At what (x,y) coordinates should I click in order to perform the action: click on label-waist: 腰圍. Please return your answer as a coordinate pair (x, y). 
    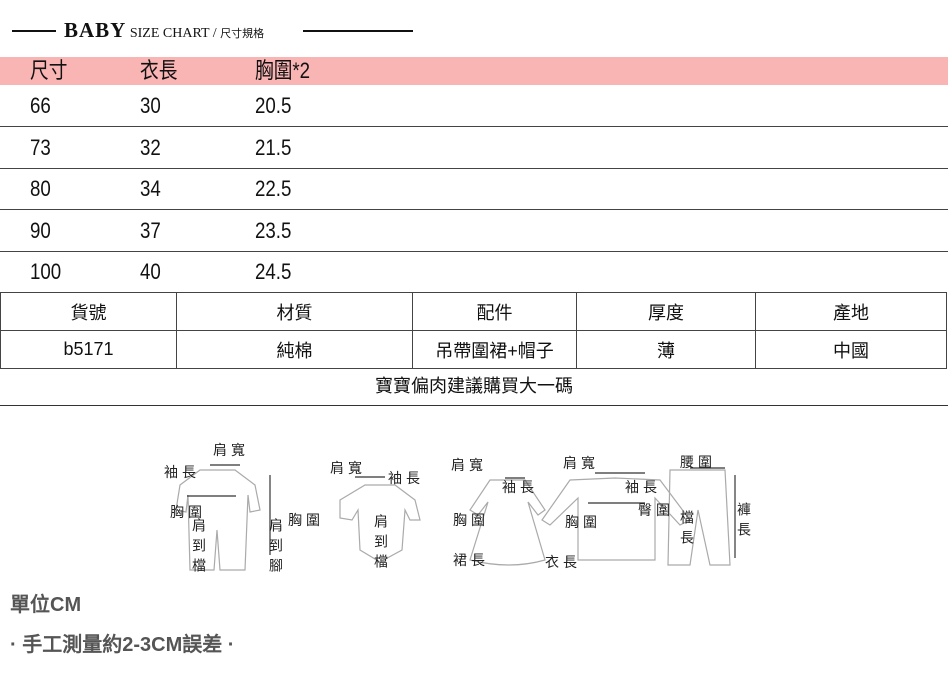
    Looking at the image, I should click on (698, 463).